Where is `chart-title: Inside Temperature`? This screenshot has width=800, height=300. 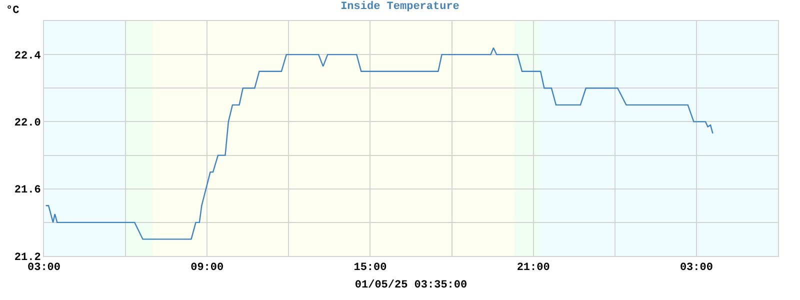
chart-title: Inside Temperature is located at coordinates (400, 7).